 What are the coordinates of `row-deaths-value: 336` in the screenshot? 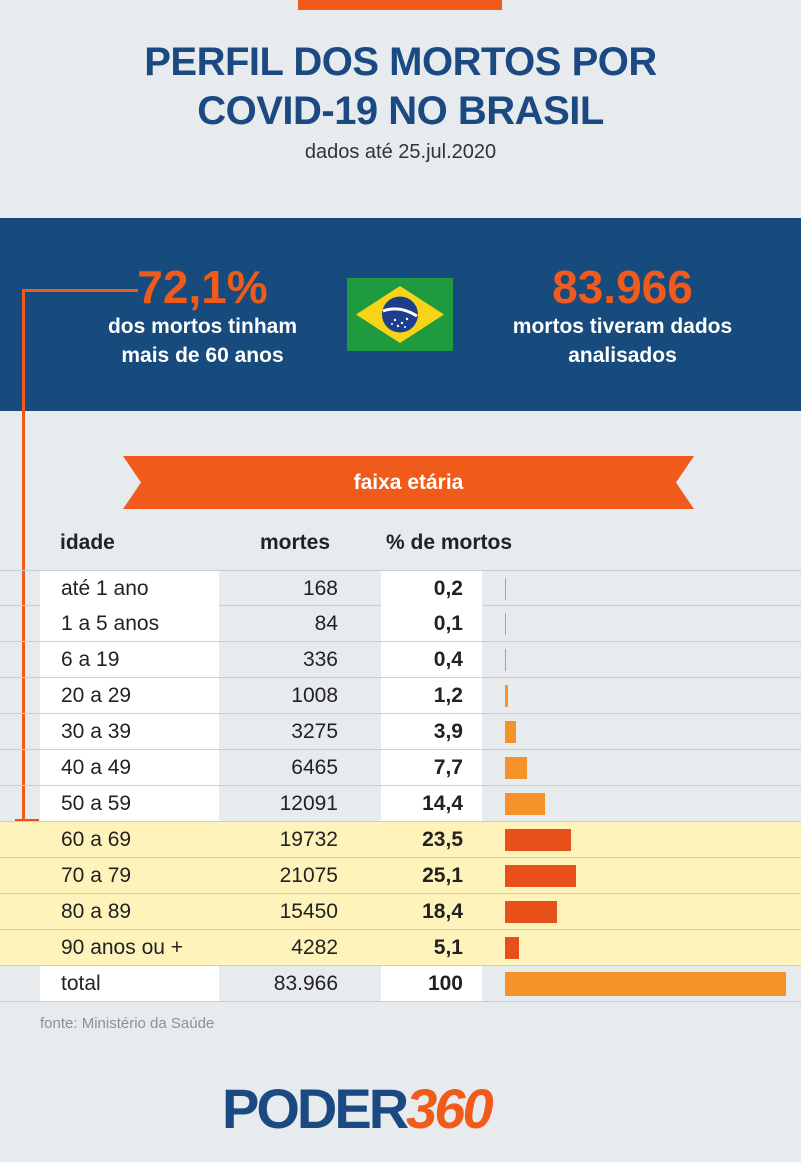 It's located at (320, 659).